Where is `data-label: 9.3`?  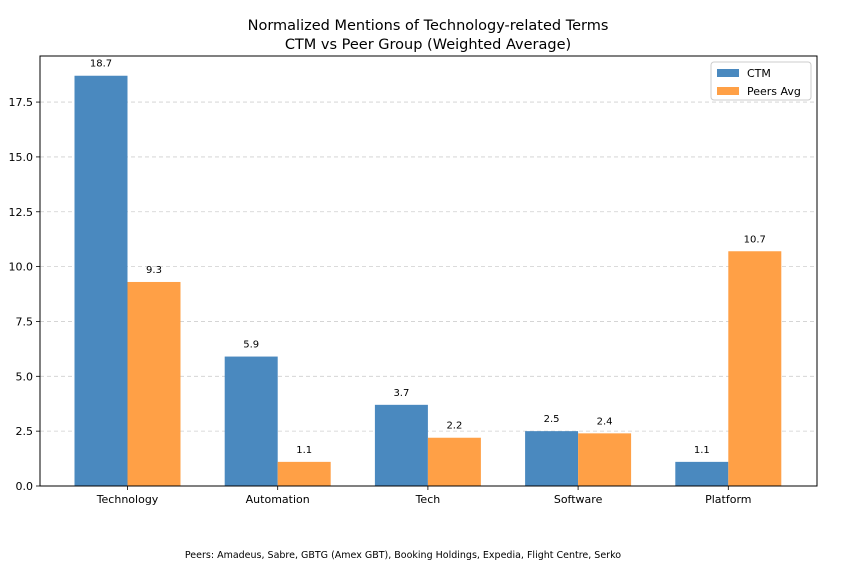
data-label: 9.3 is located at coordinates (154, 270).